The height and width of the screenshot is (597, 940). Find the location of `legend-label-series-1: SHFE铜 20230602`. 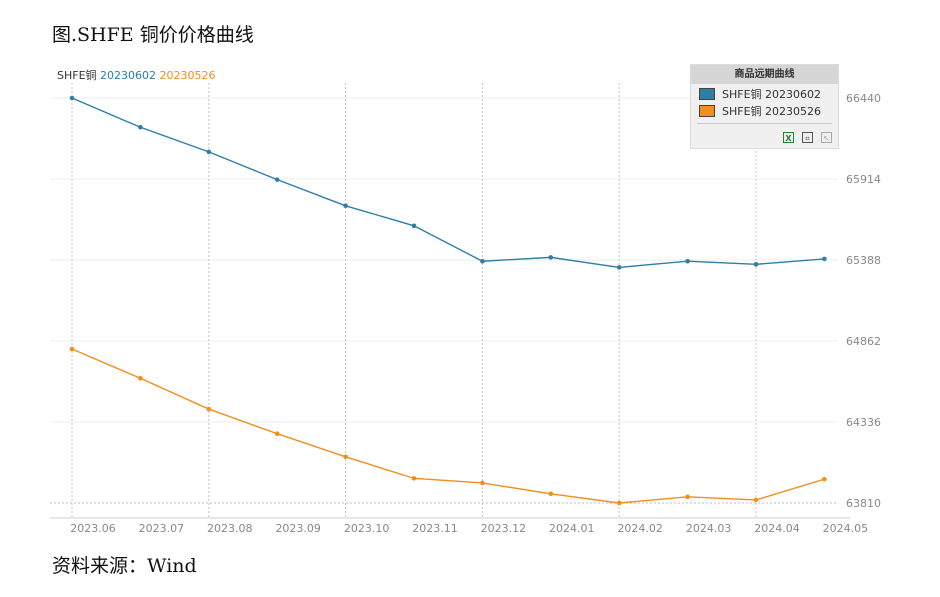

legend-label-series-1: SHFE铜 20230602 is located at coordinates (772, 94).